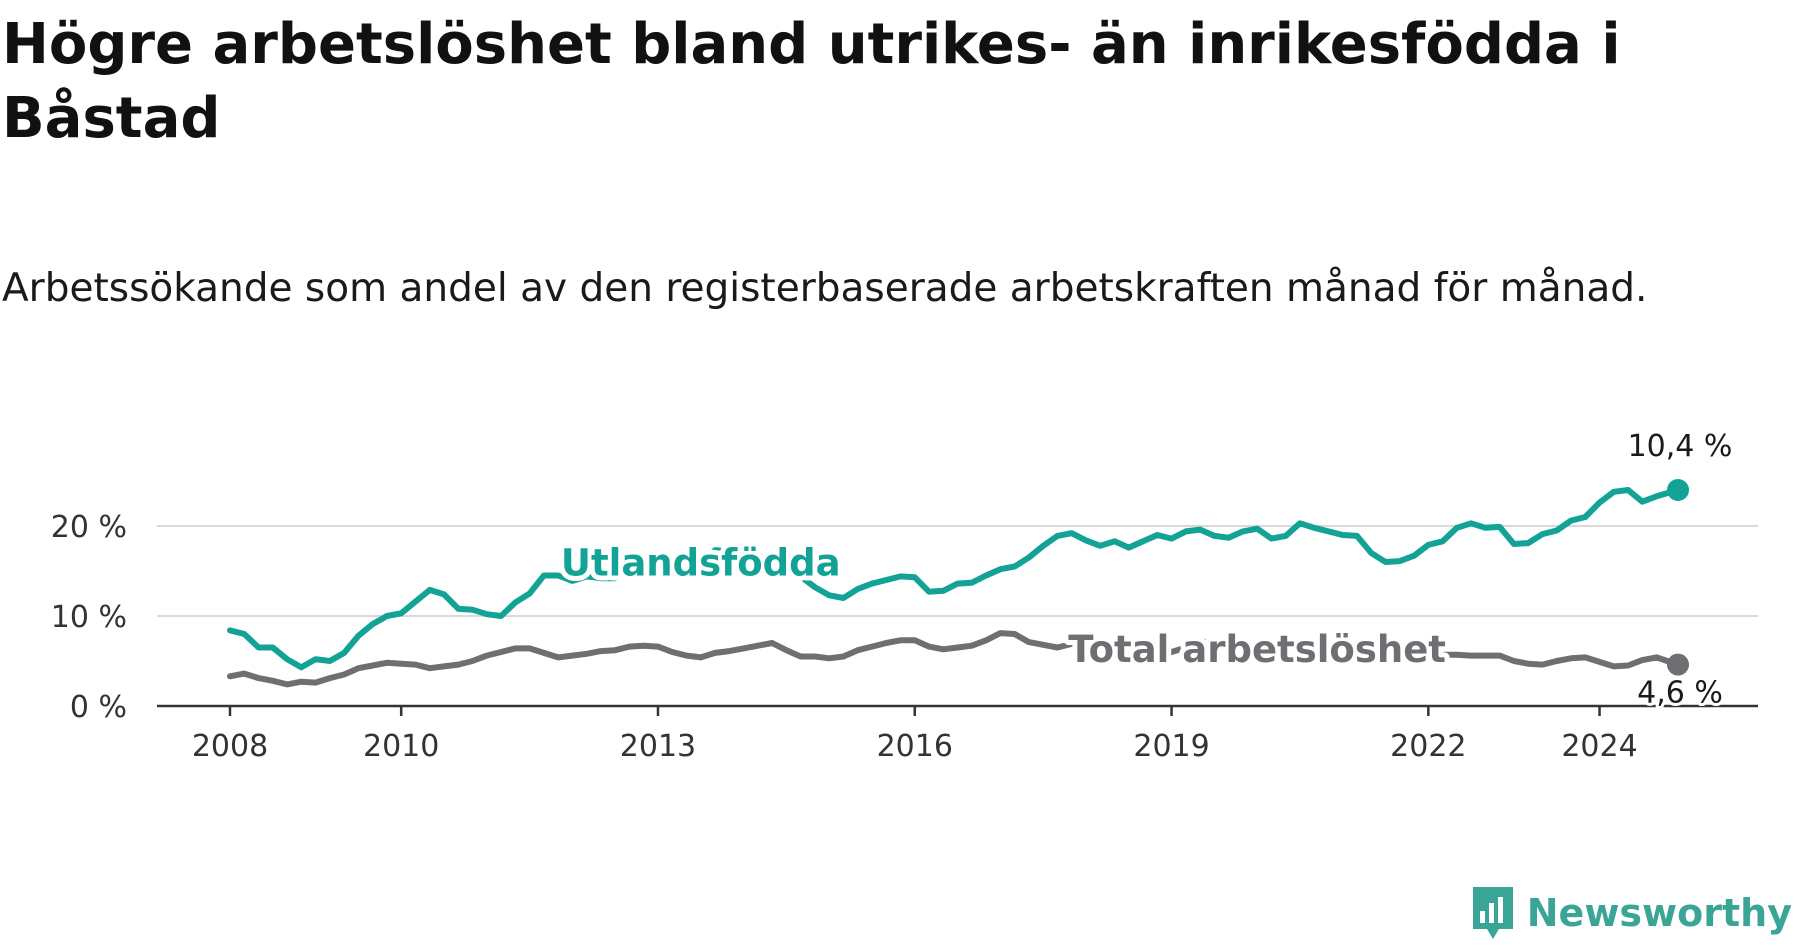 This screenshot has width=1800, height=948. Describe the element at coordinates (89, 617) in the screenshot. I see `y-tick-label: 10 %` at that location.